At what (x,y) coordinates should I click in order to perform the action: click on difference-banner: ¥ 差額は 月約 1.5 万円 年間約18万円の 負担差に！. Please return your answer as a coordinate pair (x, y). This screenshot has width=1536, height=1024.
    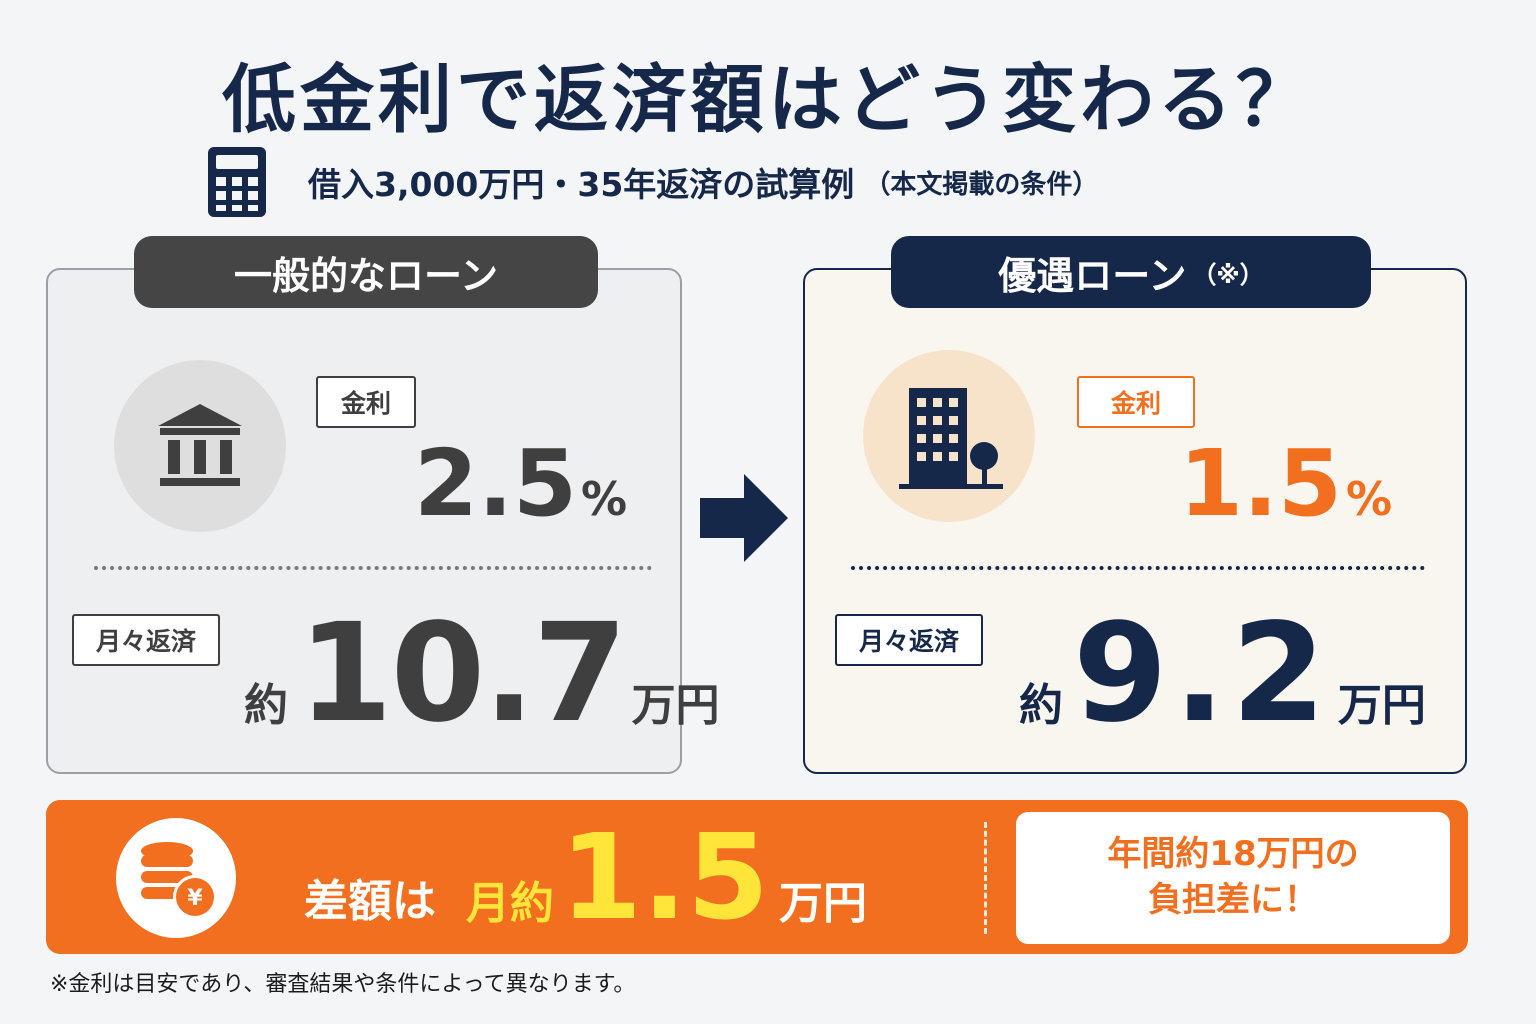
    Looking at the image, I should click on (757, 877).